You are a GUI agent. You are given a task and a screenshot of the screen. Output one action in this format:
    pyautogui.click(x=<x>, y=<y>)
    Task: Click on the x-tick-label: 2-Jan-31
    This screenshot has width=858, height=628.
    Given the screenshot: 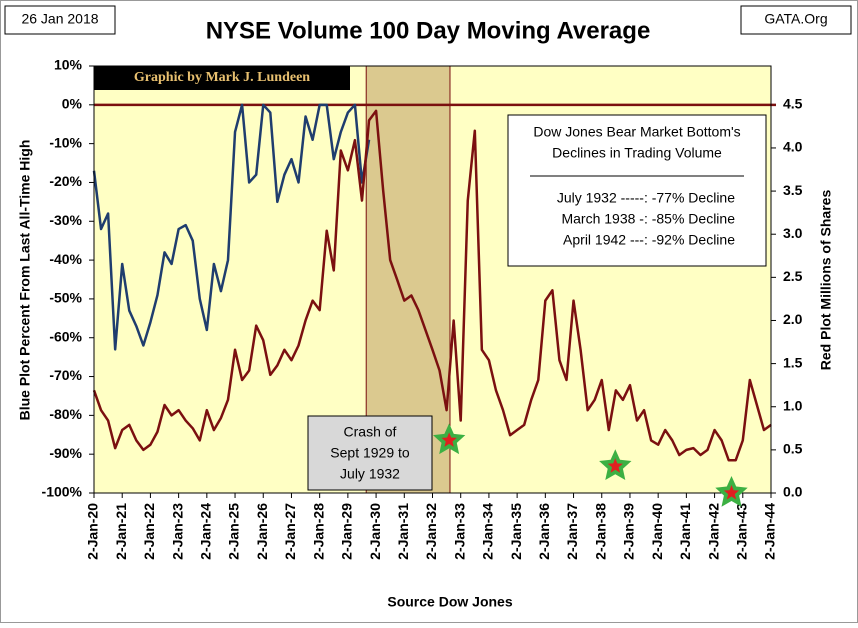 What is the action you would take?
    pyautogui.click(x=403, y=531)
    